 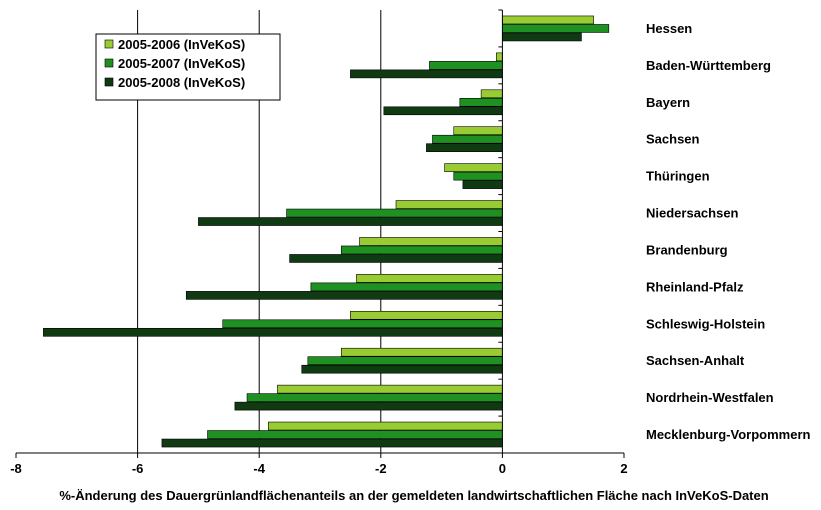 I want to click on x-tick-label: 0, so click(x=502, y=468).